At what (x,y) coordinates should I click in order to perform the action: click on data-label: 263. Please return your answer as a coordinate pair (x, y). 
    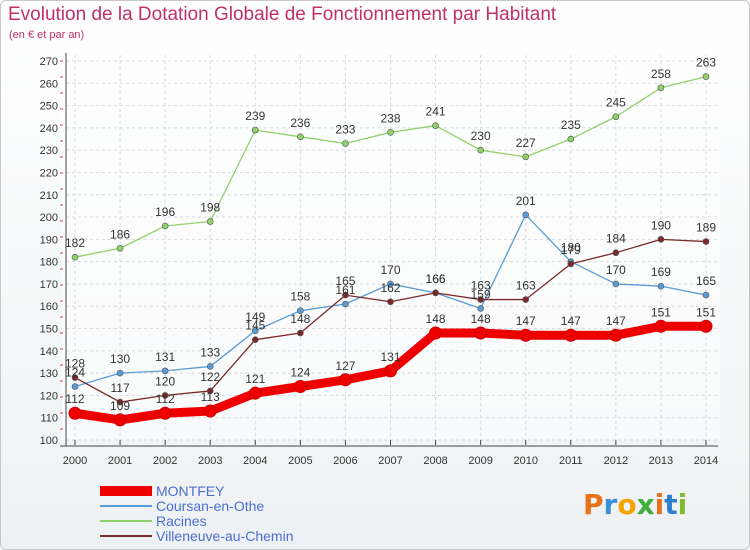
    Looking at the image, I should click on (706, 63).